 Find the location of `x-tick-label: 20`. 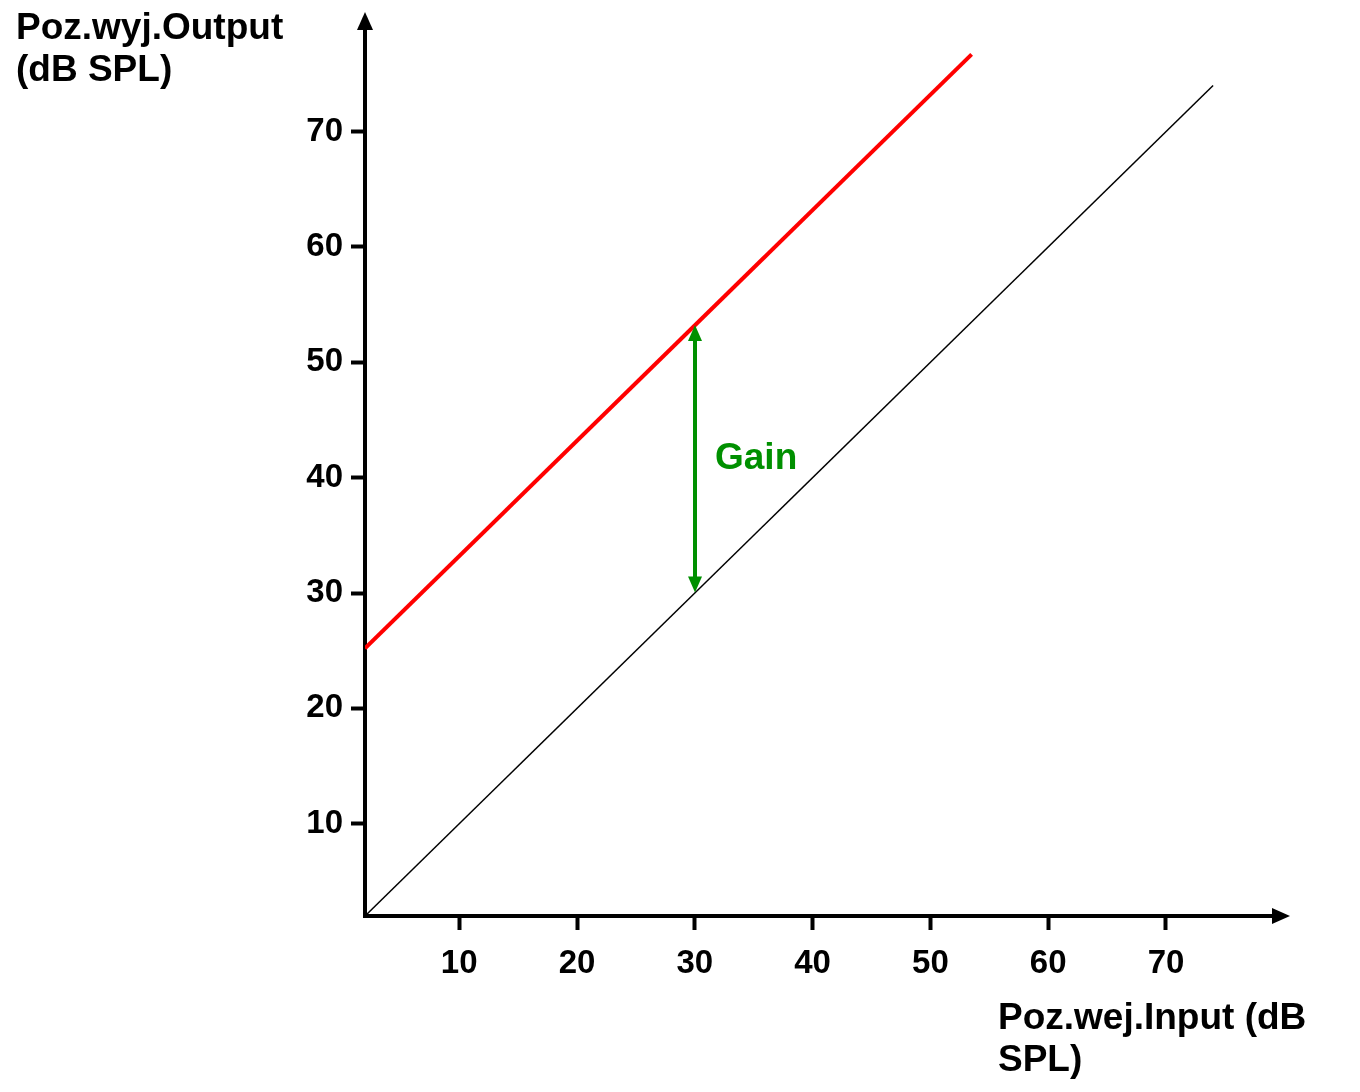

x-tick-label: 20 is located at coordinates (577, 961).